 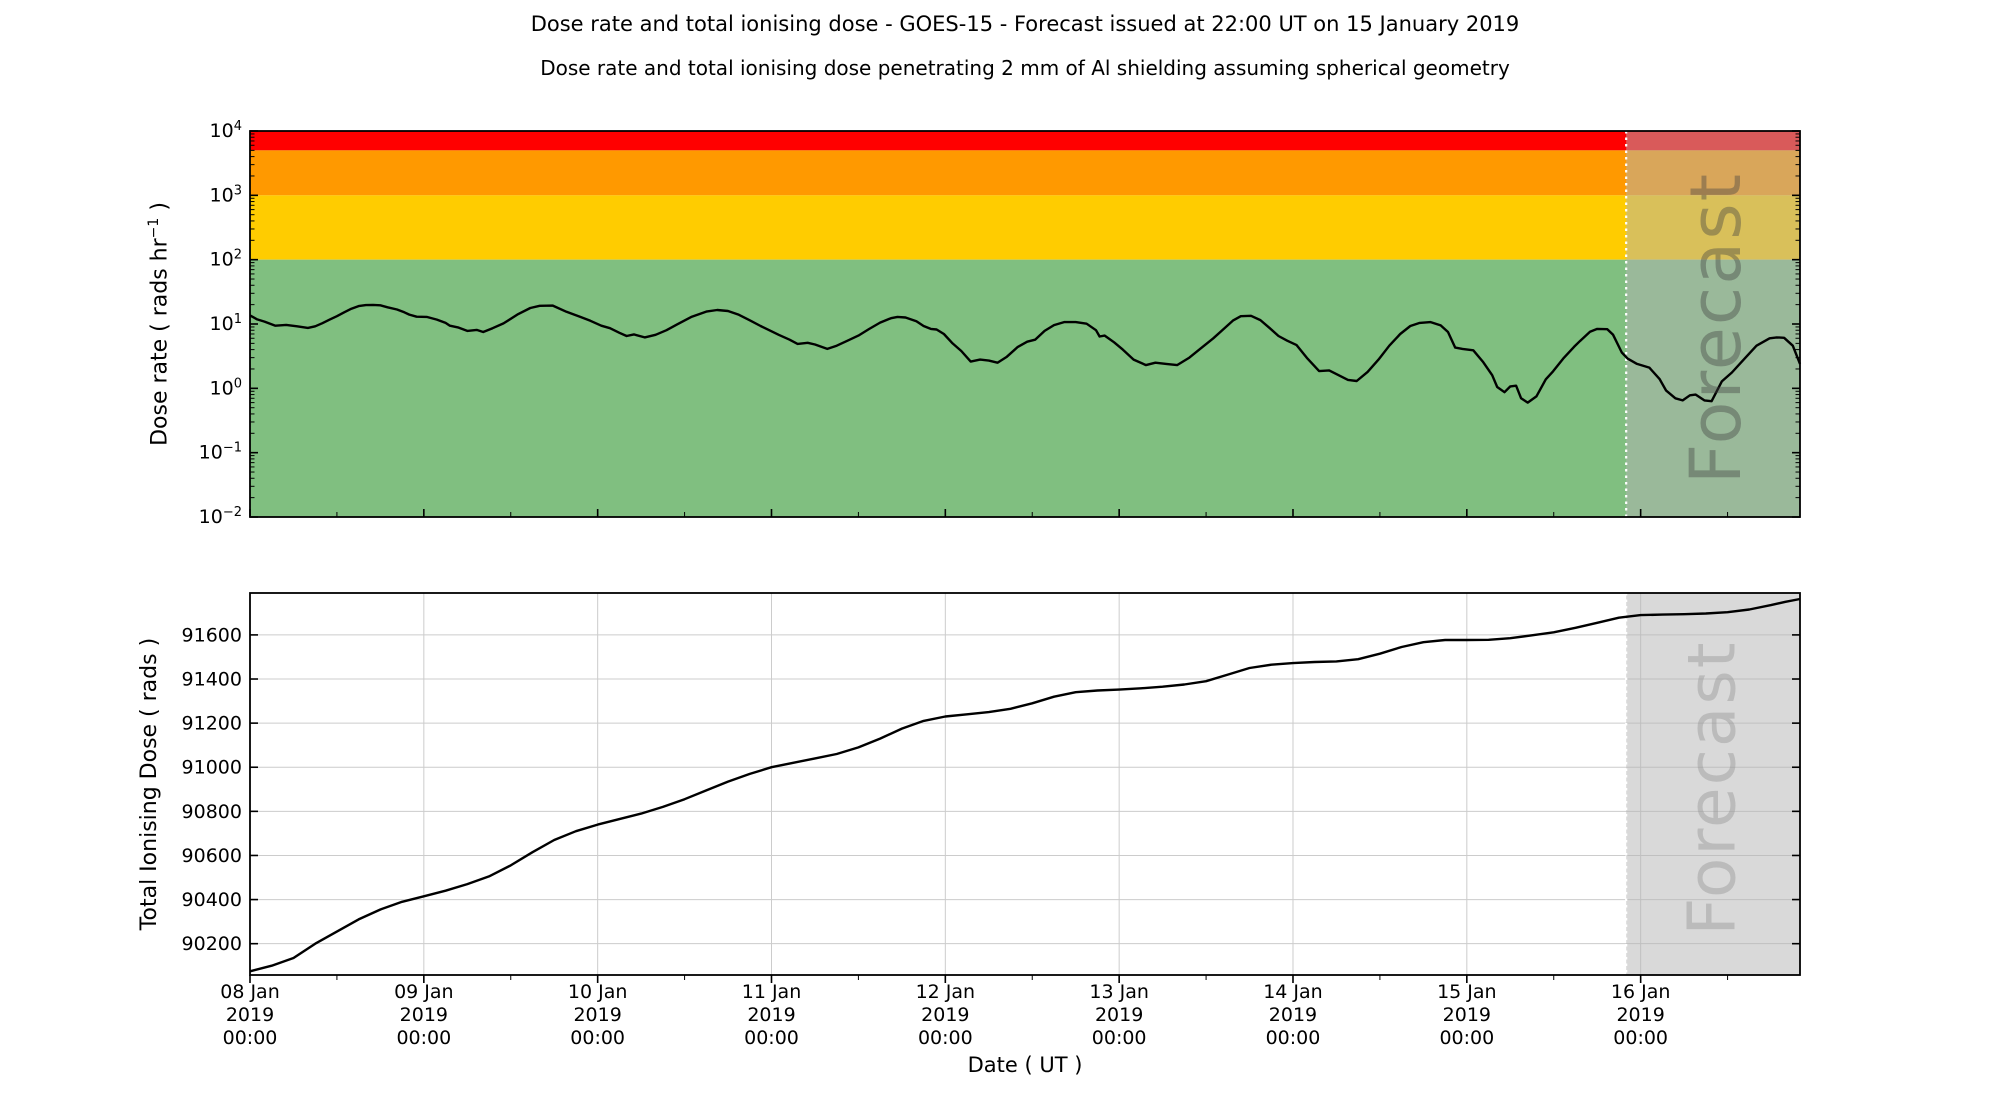 I want to click on dose-rate-tick-label: 10⁰, so click(x=226, y=387).